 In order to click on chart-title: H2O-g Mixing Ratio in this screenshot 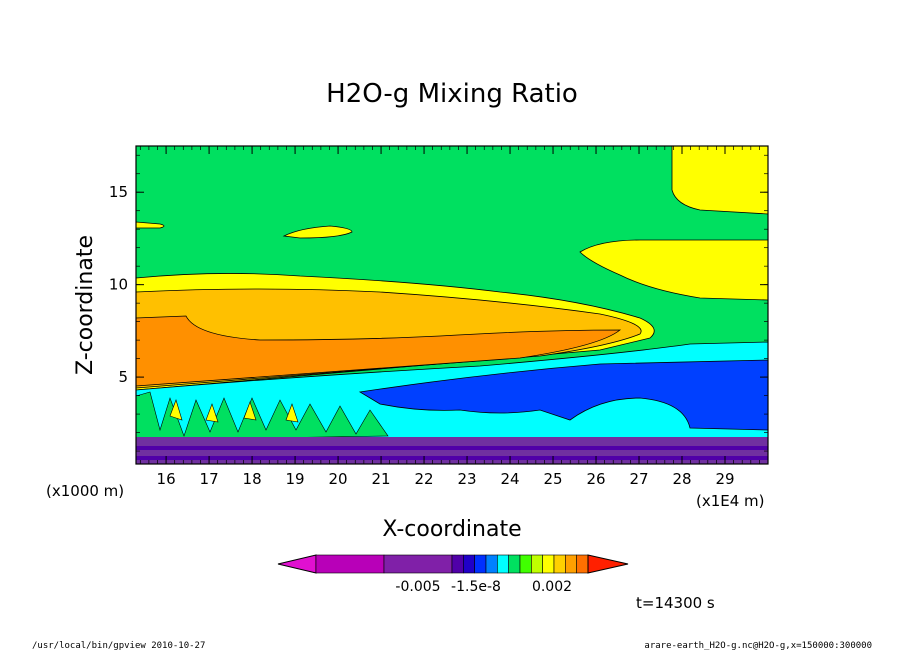, I will do `click(452, 94)`.